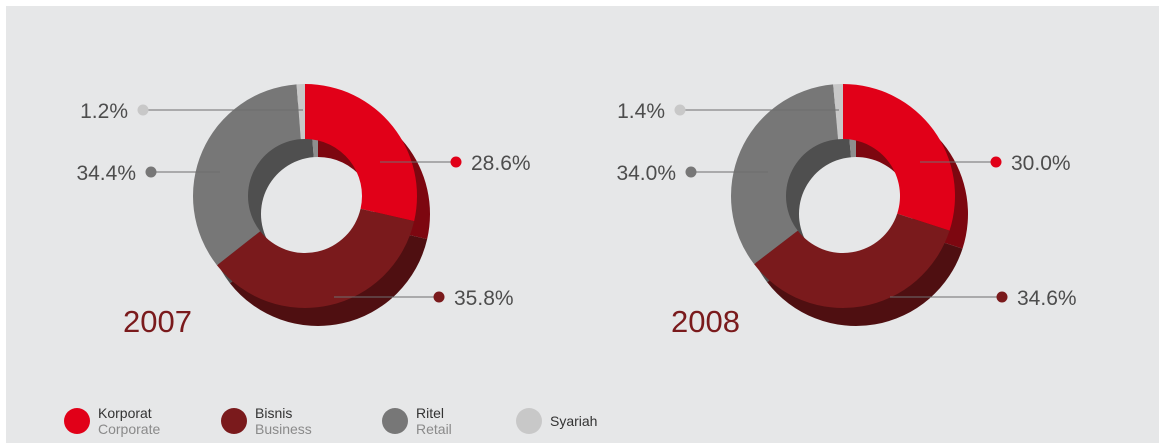  Describe the element at coordinates (784, 174) in the screenshot. I see `donut-slice-retail-2008` at that location.